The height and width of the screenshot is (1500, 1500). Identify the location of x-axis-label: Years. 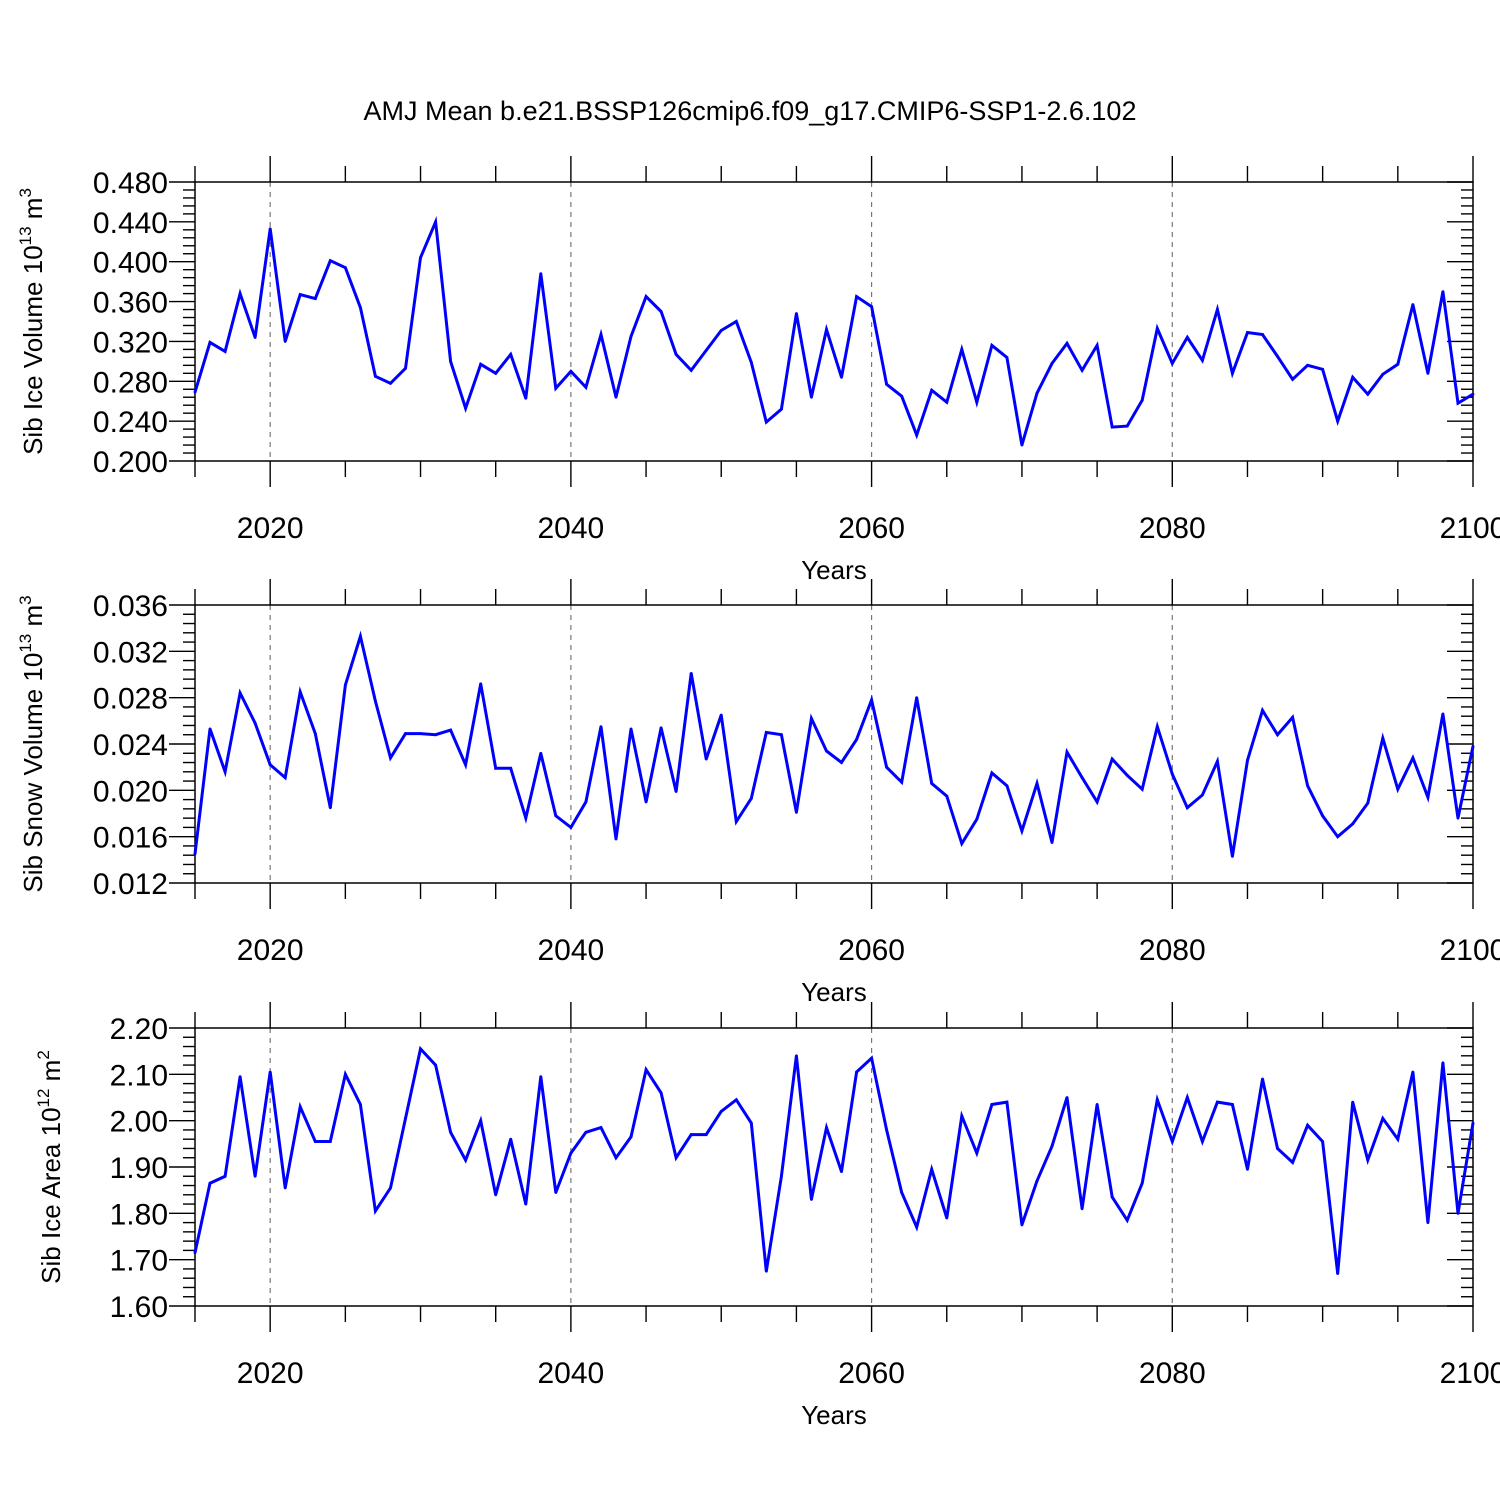
(834, 1415).